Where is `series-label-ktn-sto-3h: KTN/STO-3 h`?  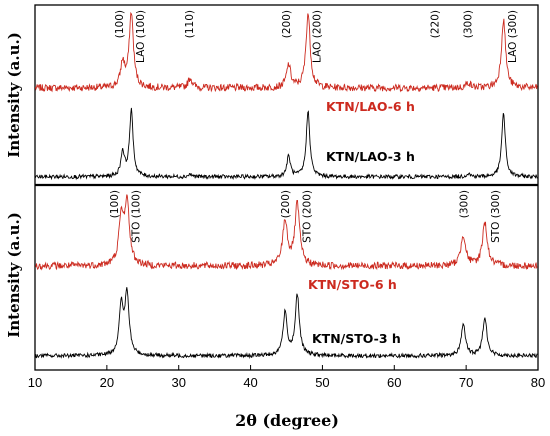
series-label-ktn-sto-3h: KTN/STO-3 h is located at coordinates (356, 338).